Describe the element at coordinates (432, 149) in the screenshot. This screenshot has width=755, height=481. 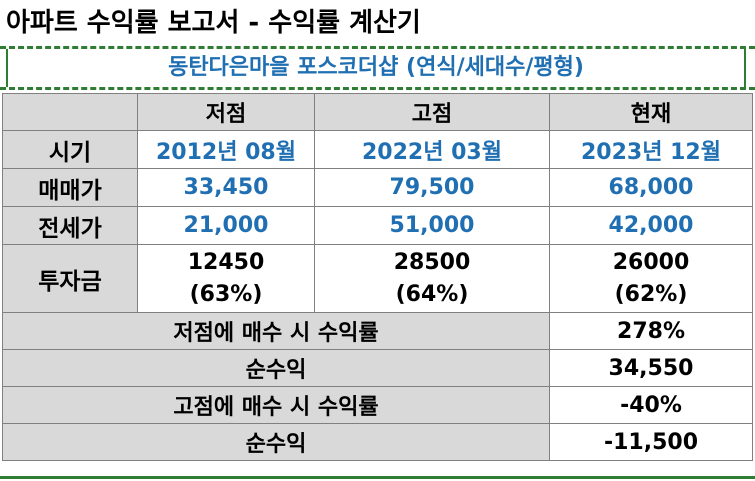
I see `period-high: 2022년 03월` at that location.